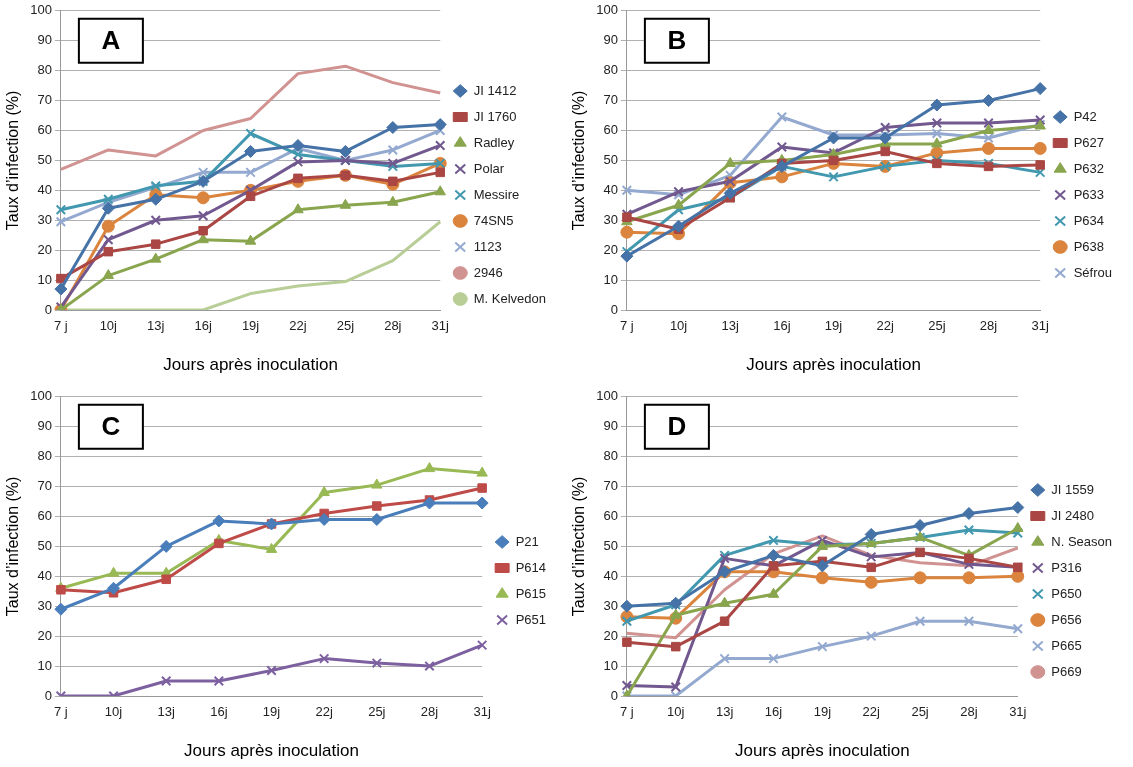  What do you see at coordinates (496, 194) in the screenshot?
I see `legend-label: Messire` at bounding box center [496, 194].